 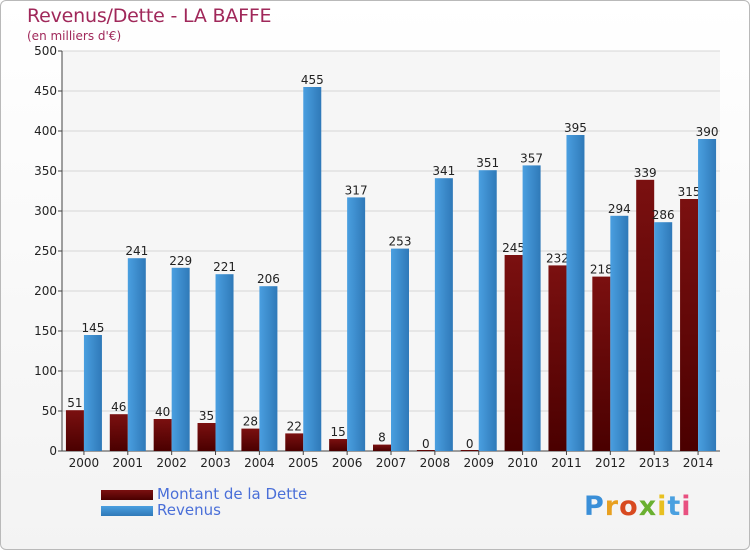 I want to click on y-tick-label: 350, so click(x=45, y=171).